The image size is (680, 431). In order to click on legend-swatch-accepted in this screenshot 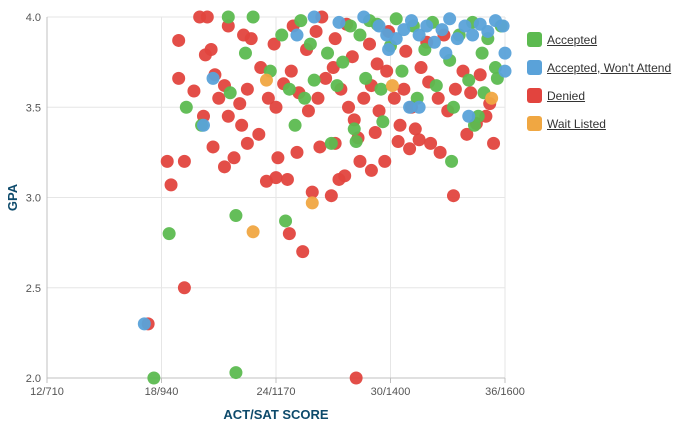, I will do `click(534, 39)`.